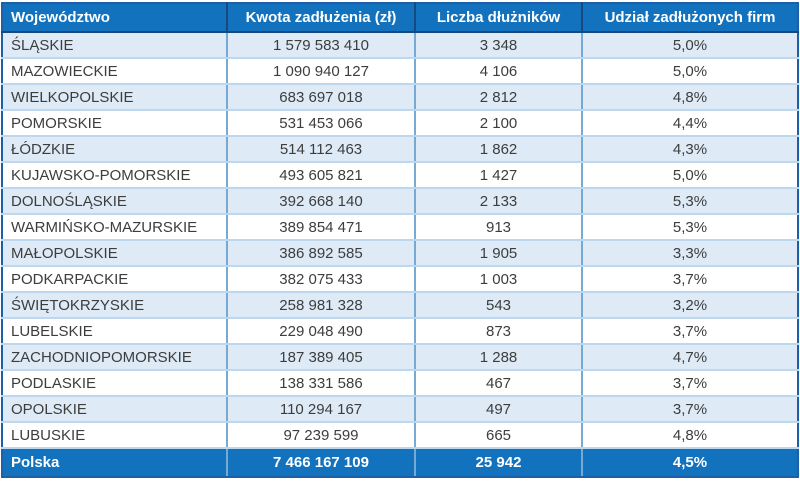 This screenshot has width=800, height=489. What do you see at coordinates (499, 71) in the screenshot?
I see `debtors-count-cell: 4 106` at bounding box center [499, 71].